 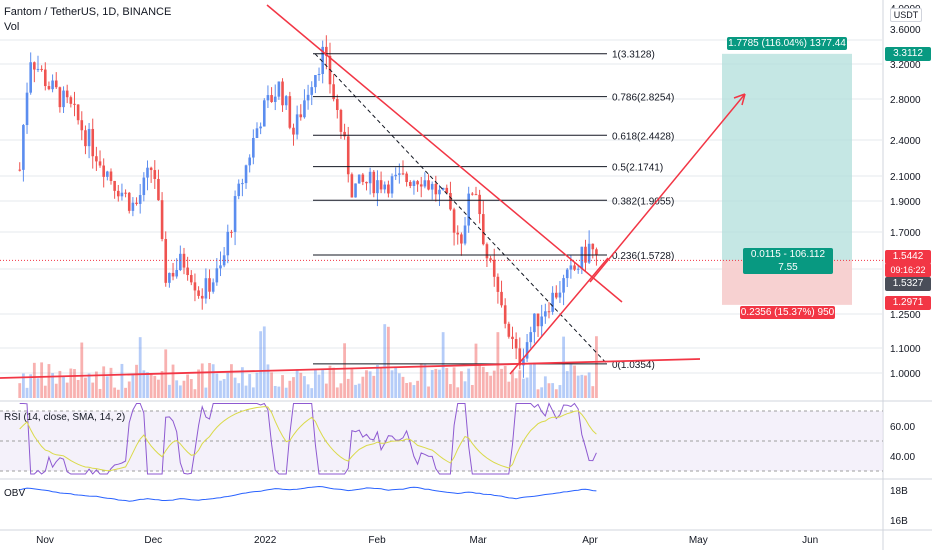 What do you see at coordinates (463, 506) in the screenshot?
I see `obv-pane: 18B 16B` at bounding box center [463, 506].